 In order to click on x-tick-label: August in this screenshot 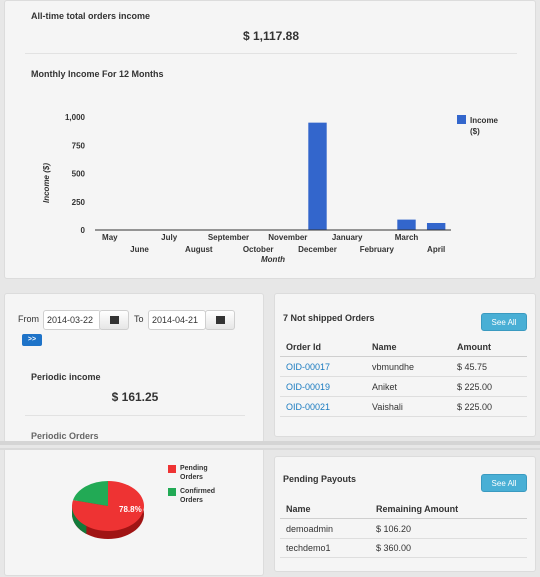, I will do `click(199, 249)`.